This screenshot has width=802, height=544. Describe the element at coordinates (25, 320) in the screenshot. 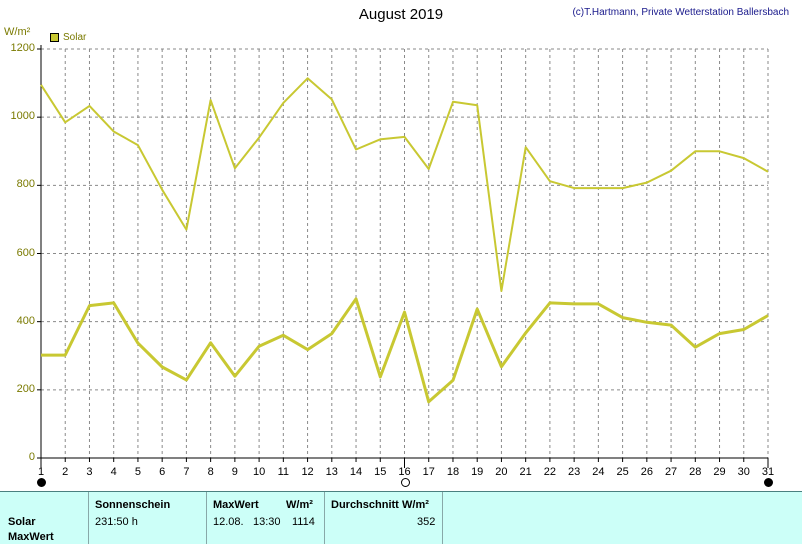

I see `y-tick-label: 400` at that location.